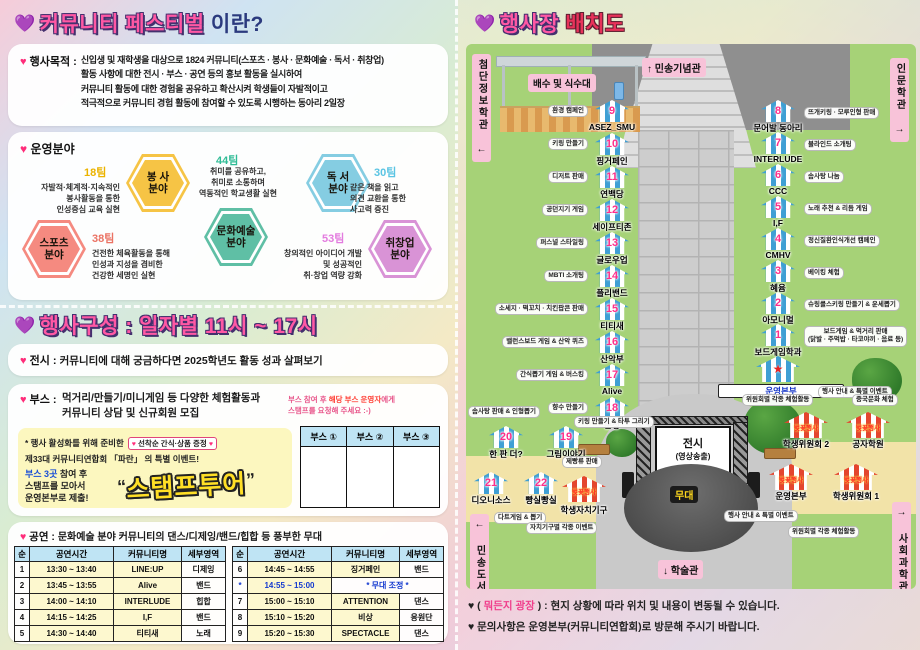  Describe the element at coordinates (778, 239) in the screenshot. I see `booth-number: 4` at that location.